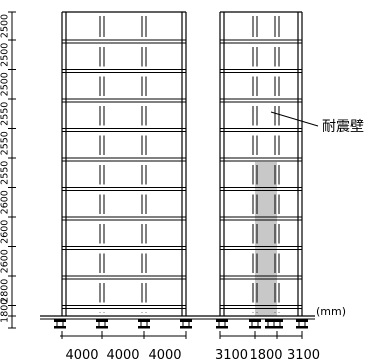  Describe the element at coordinates (5, 291) in the screenshot. I see `story-height-label: 2800` at that location.